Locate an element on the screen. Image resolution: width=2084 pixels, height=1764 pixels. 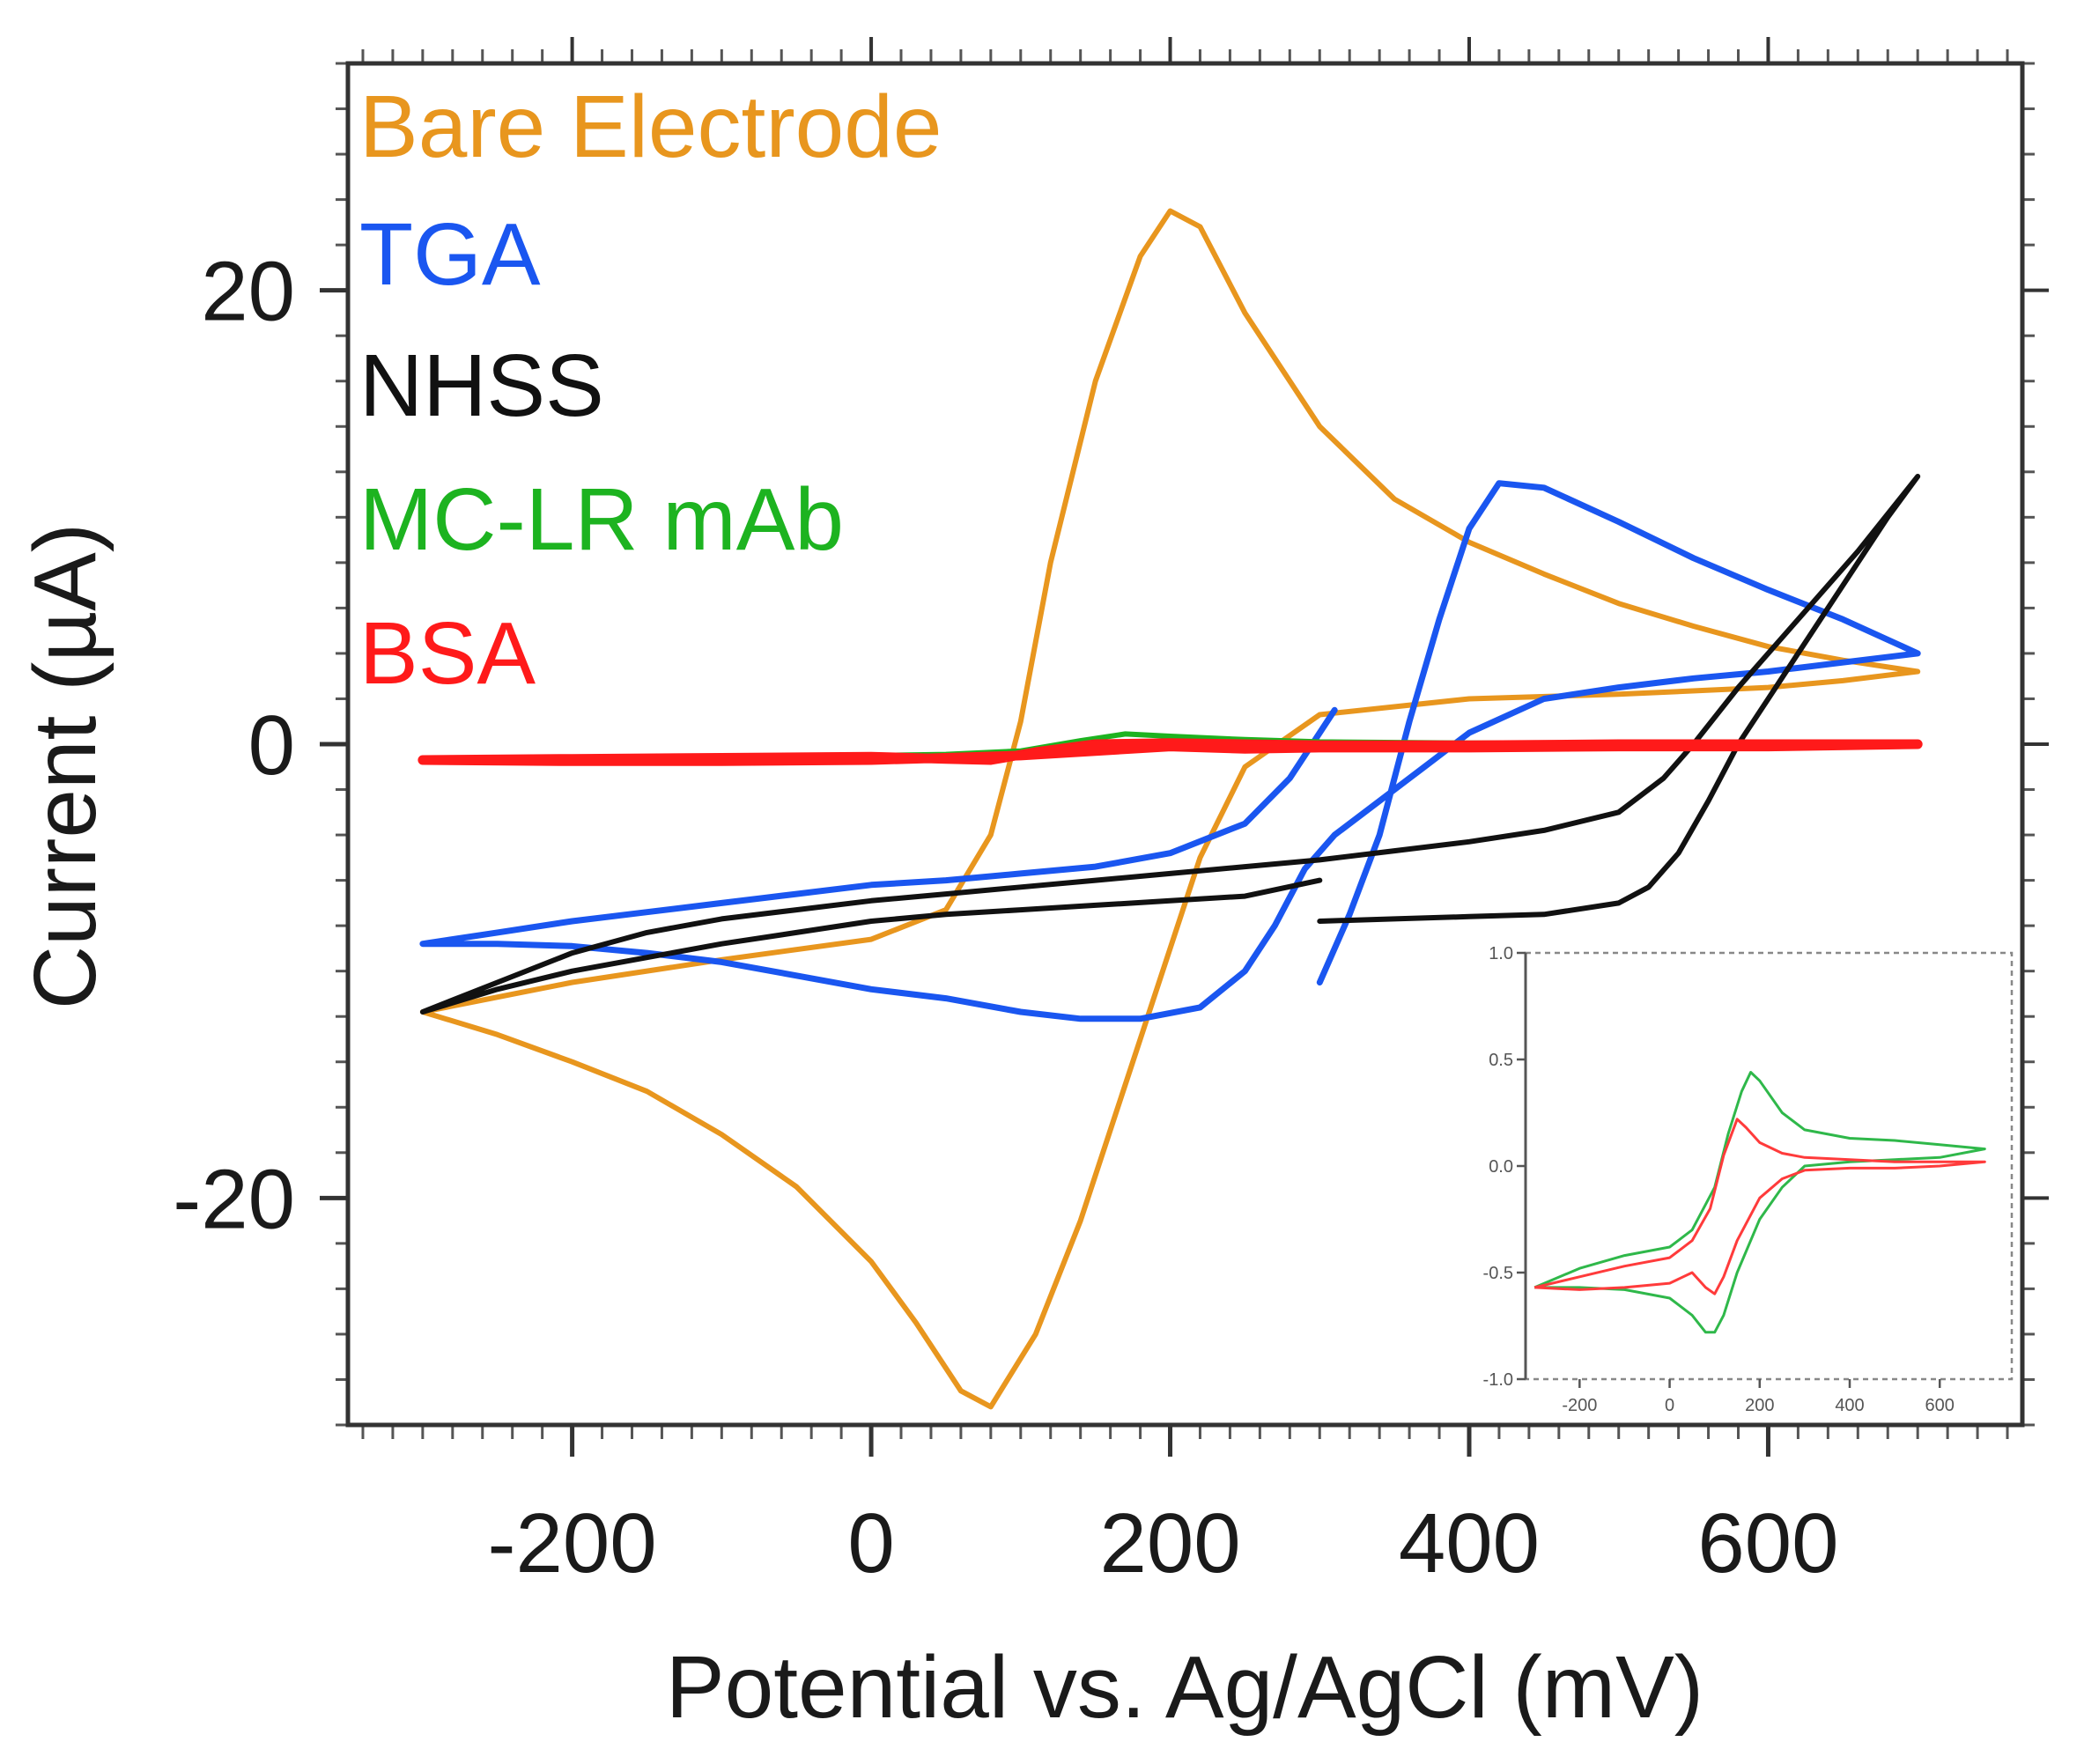
inset-chart: 1.0 0.5 0.0 -0.5 -1.0 -200 0 200 400 600 is located at coordinates (1748, 1179).